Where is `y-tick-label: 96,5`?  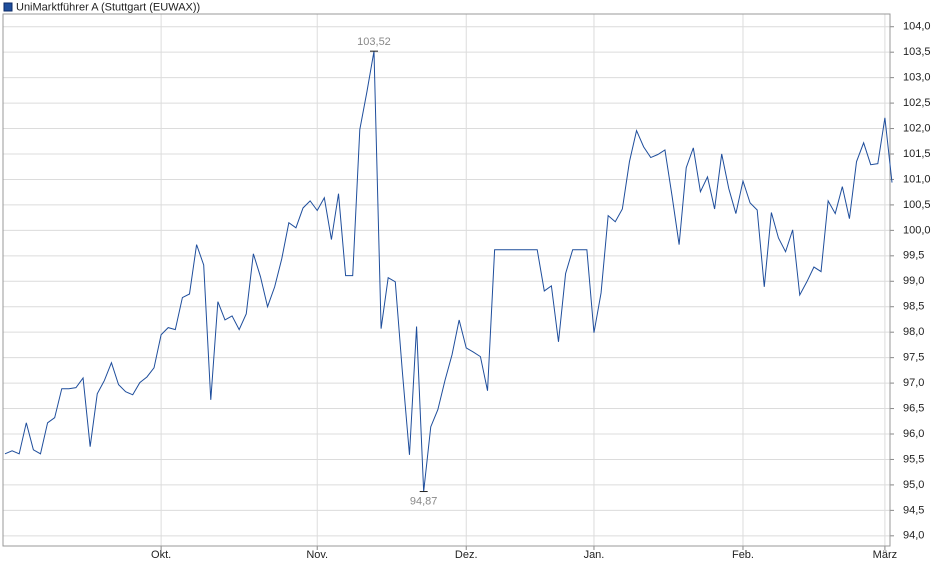 y-tick-label: 96,5 is located at coordinates (913, 408).